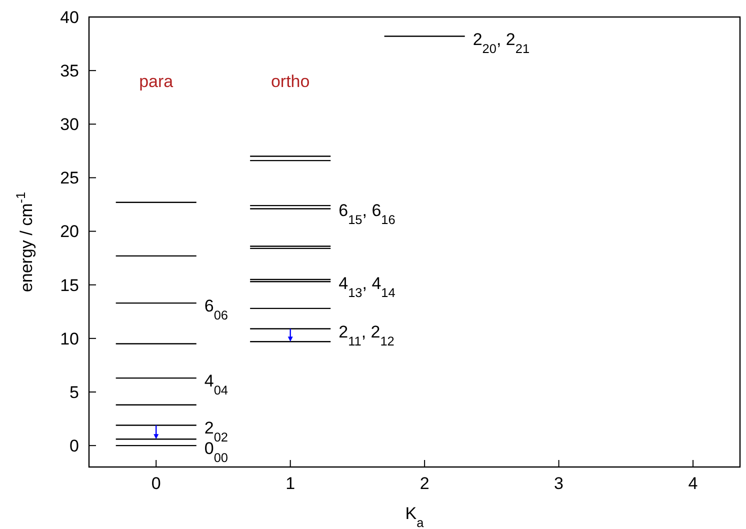  I want to click on x-tick-label: 0, so click(156, 483).